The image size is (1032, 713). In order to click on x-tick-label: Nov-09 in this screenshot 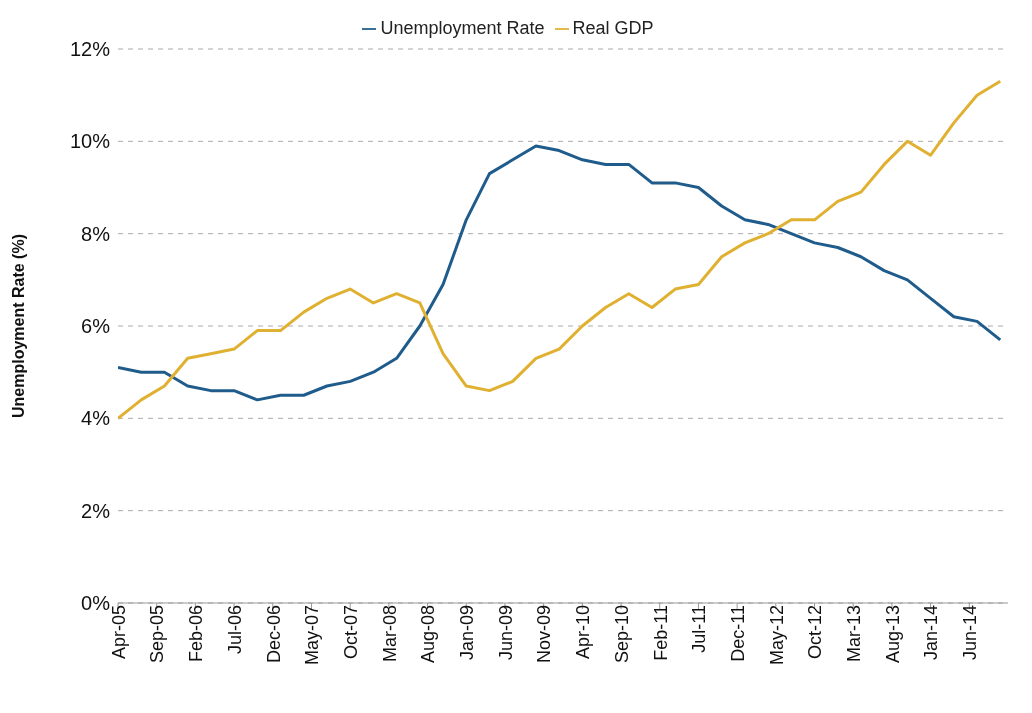, I will do `click(544, 634)`.